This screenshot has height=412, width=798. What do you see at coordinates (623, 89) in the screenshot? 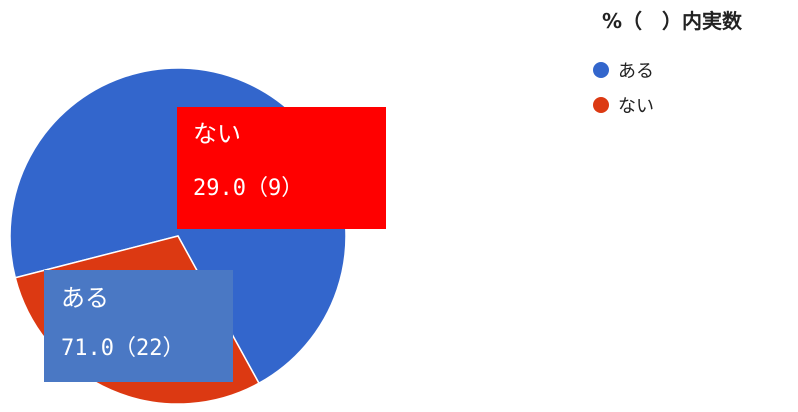
I see `legend: ある ない` at bounding box center [623, 89].